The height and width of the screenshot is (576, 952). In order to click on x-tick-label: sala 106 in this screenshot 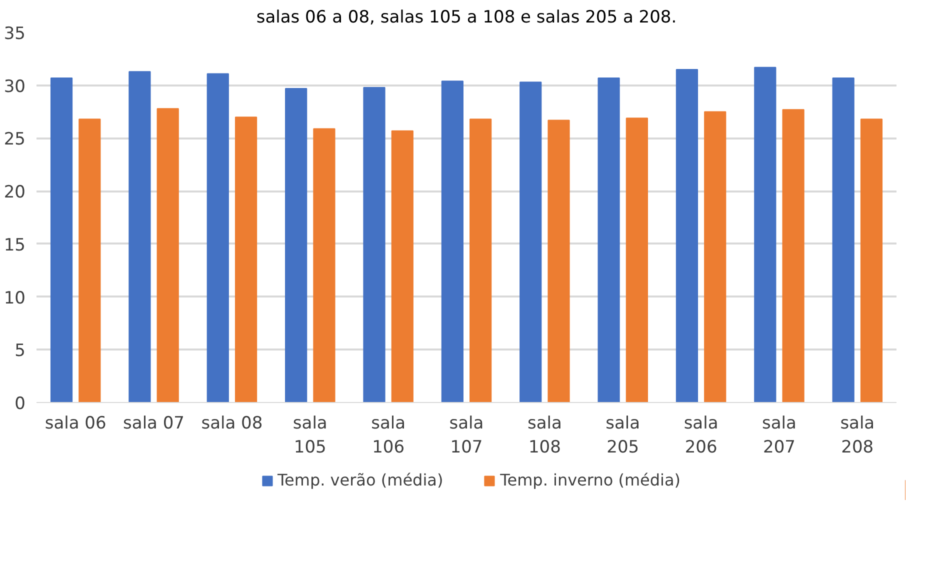, I will do `click(388, 436)`.